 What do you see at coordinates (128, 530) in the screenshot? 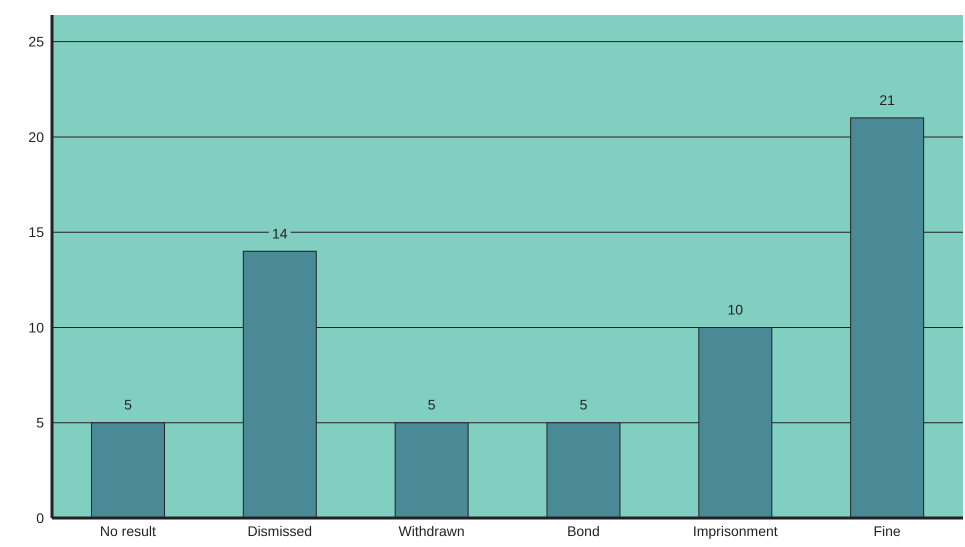
I see `x-tick-label: No result` at bounding box center [128, 530].